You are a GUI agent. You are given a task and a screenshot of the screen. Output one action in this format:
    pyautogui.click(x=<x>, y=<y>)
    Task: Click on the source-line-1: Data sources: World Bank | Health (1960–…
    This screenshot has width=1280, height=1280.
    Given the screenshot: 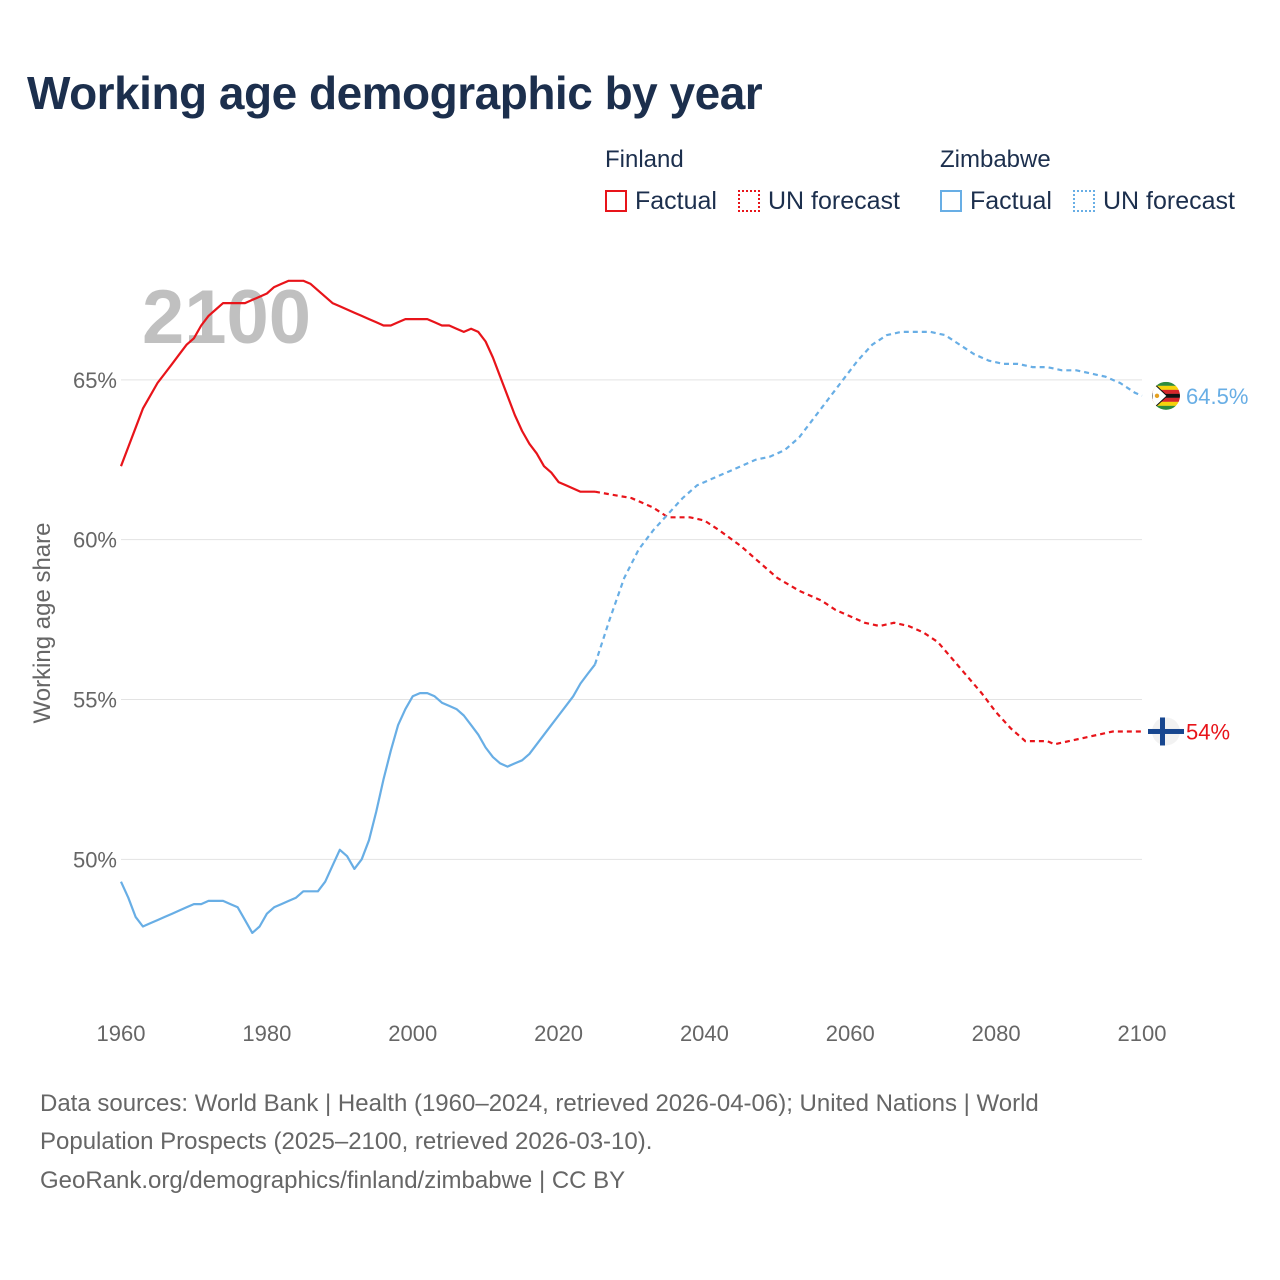 What is the action you would take?
    pyautogui.click(x=539, y=1103)
    